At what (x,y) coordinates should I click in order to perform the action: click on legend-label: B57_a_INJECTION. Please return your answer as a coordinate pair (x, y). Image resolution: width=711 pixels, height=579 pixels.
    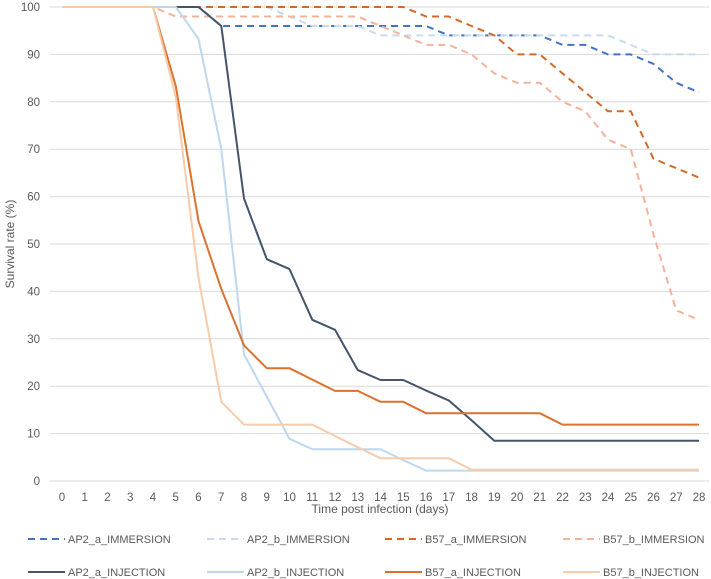
    Looking at the image, I should click on (473, 573).